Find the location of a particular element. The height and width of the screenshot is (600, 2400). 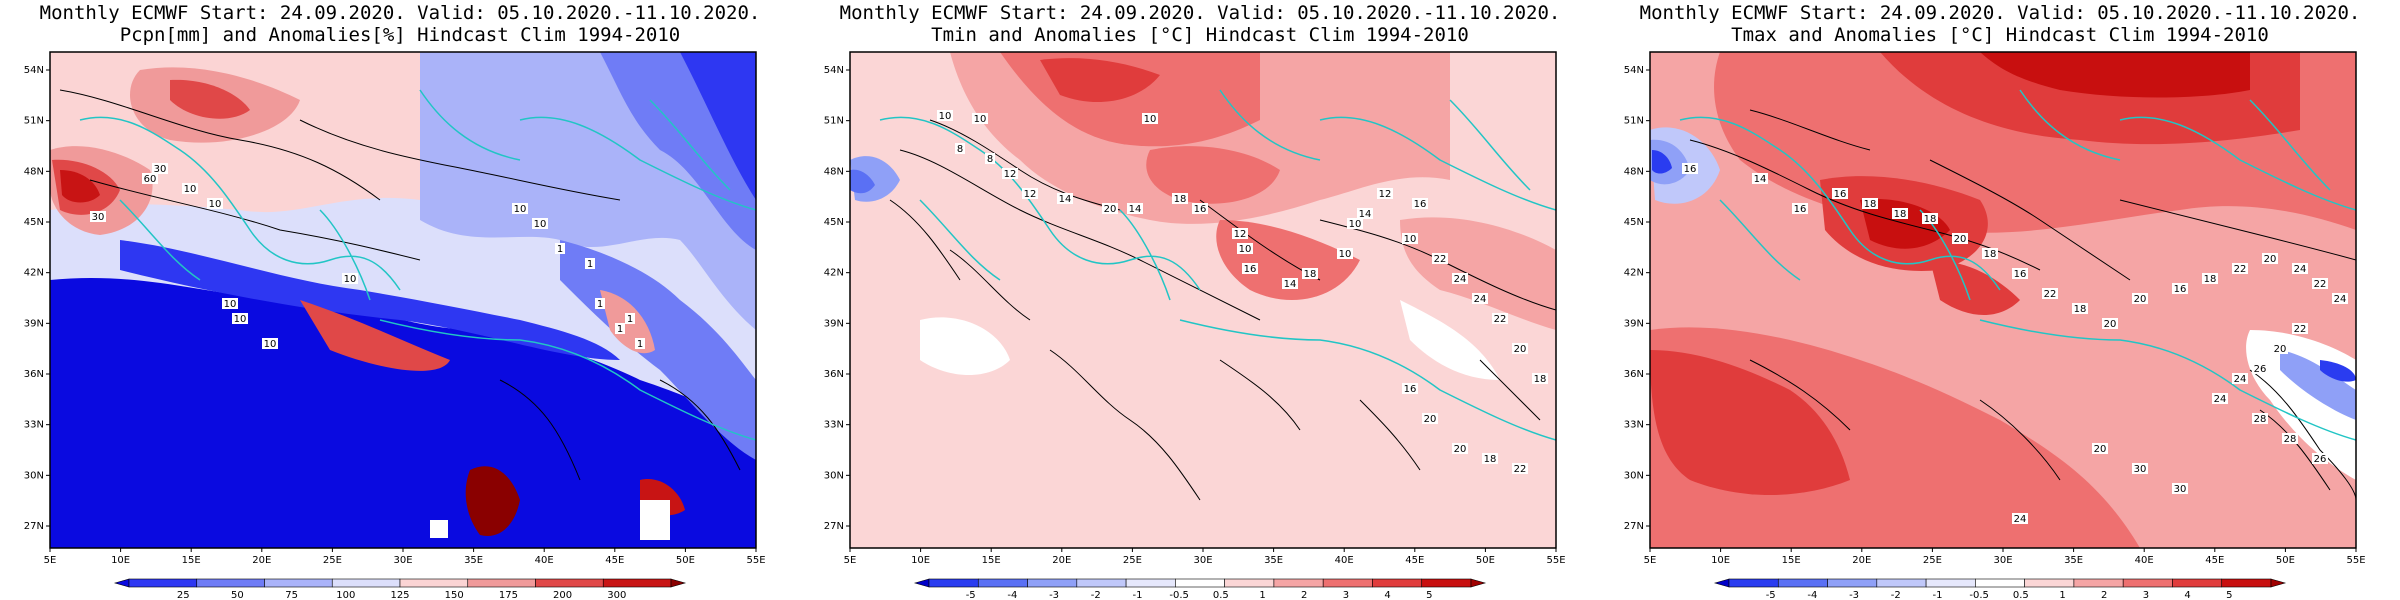

colorbar-label: 5 is located at coordinates (1429, 595).